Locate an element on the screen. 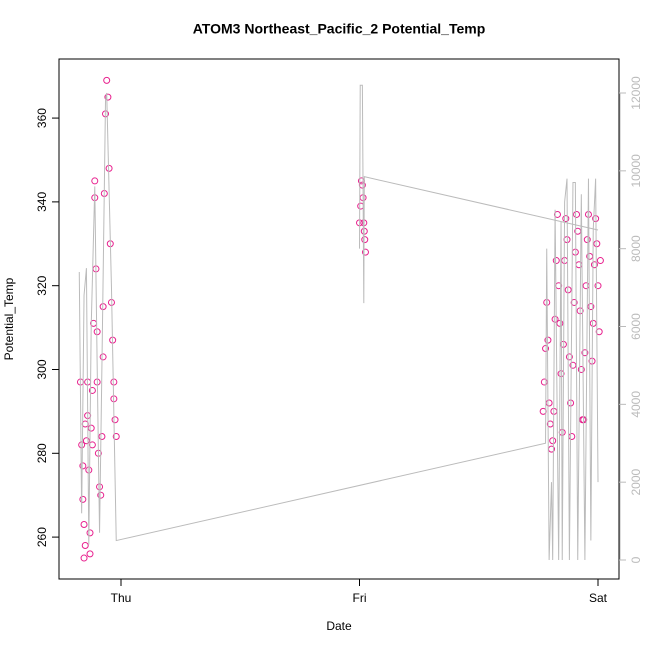 Image resolution: width=650 pixels, height=650 pixels. x-tick-label: Thu is located at coordinates (121, 598).